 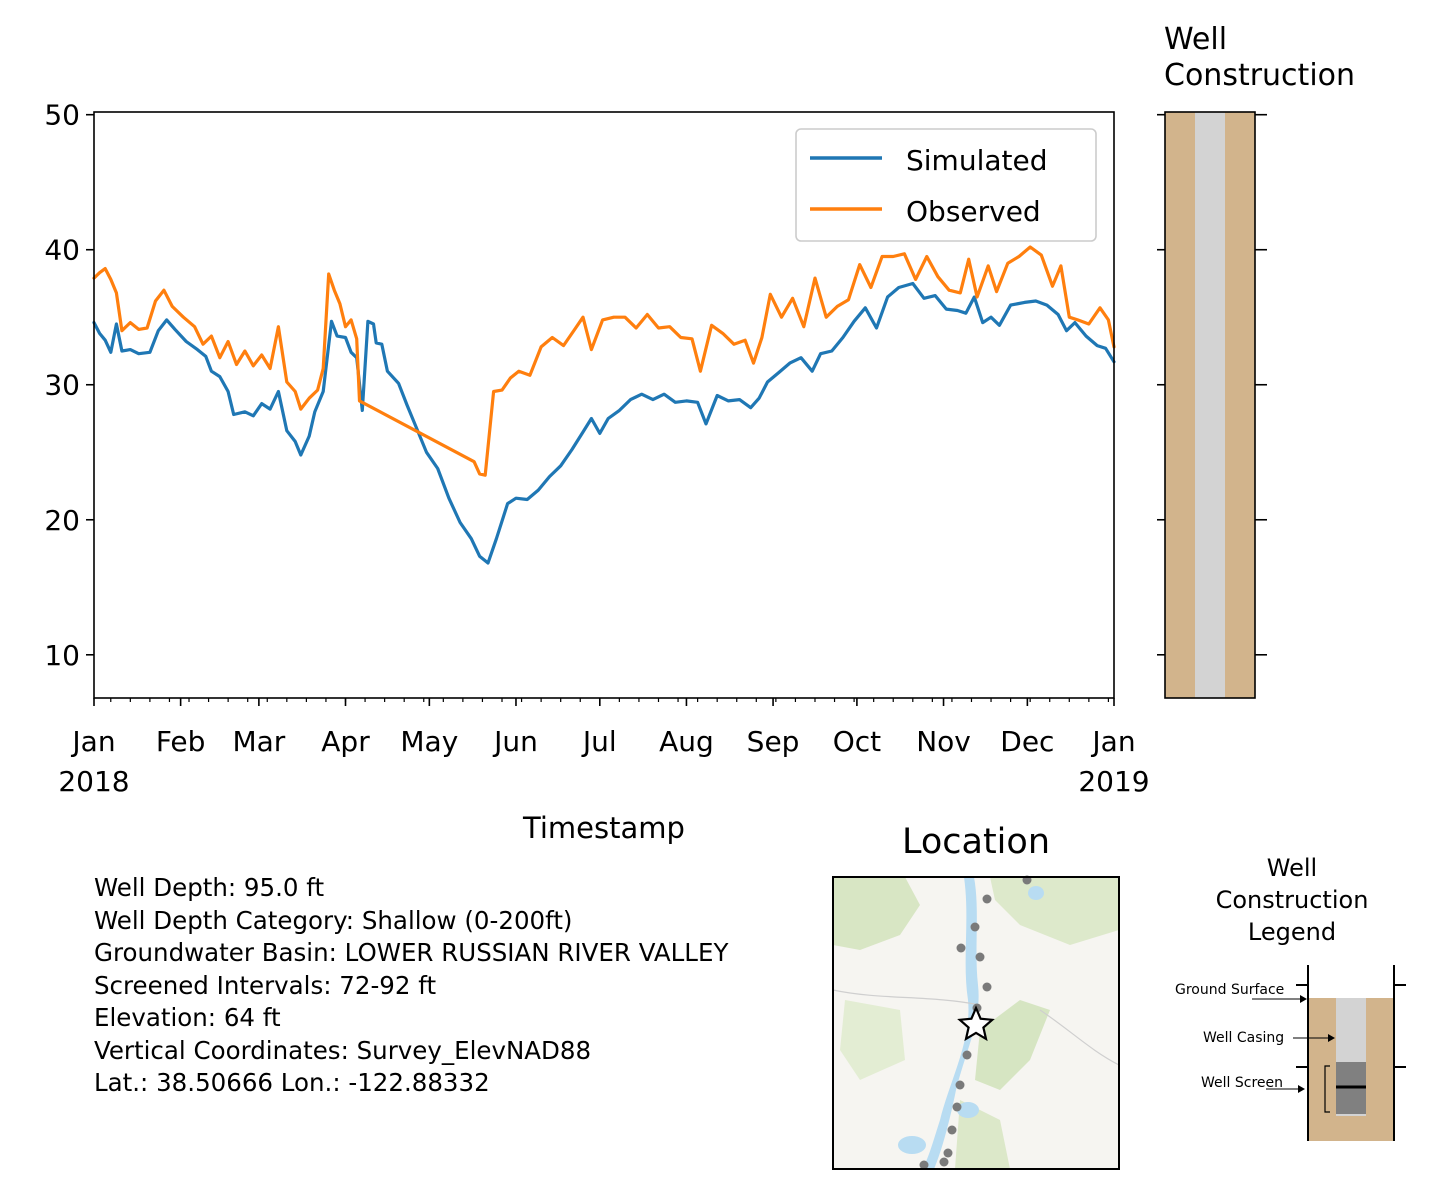 What do you see at coordinates (93, 781) in the screenshot?
I see `x-tick-year-label: 2018` at bounding box center [93, 781].